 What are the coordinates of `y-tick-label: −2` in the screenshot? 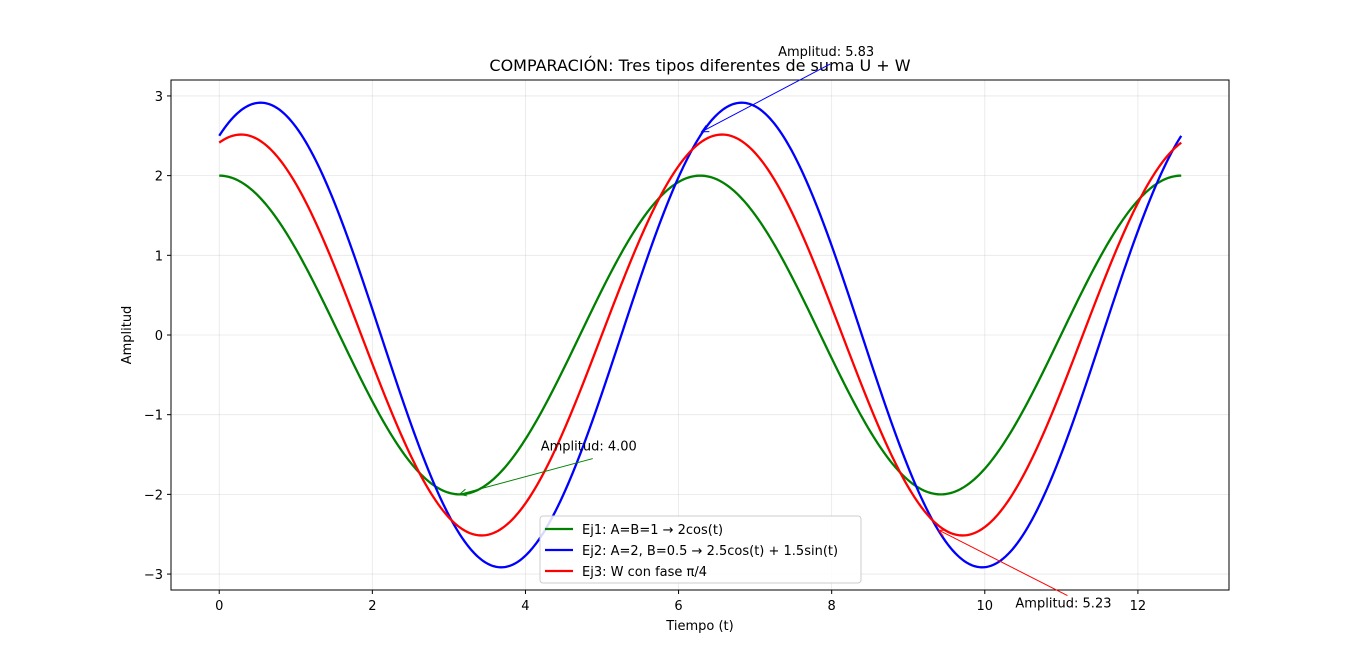 It's located at (153, 495).